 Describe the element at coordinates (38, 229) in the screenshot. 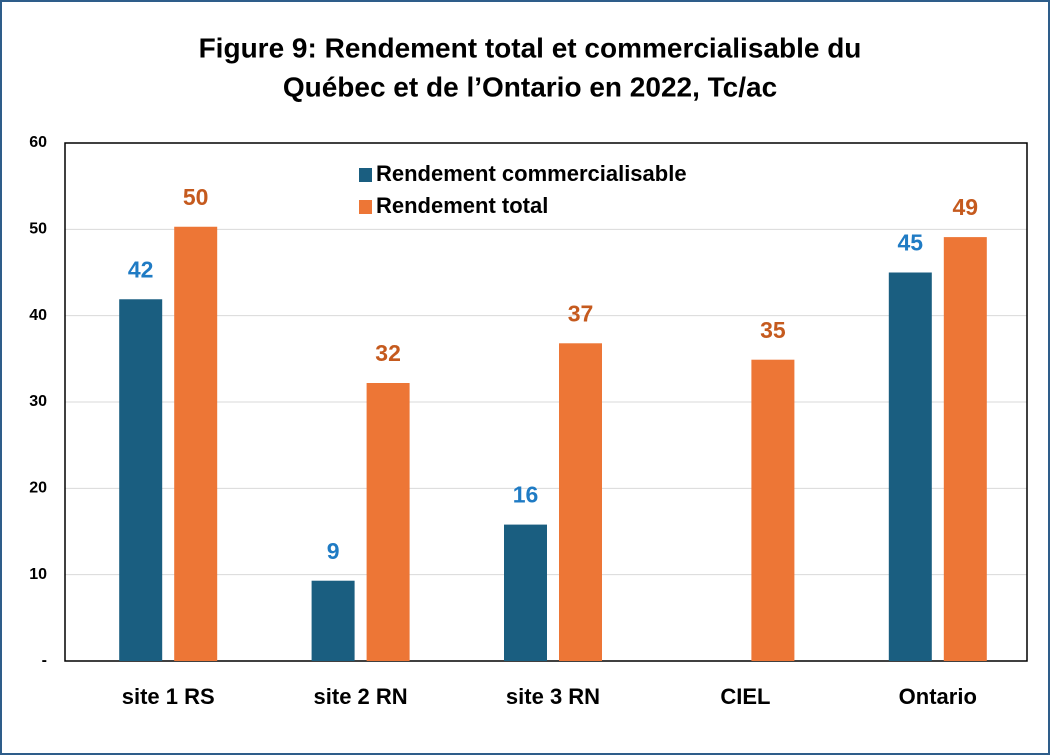

I see `y-tick-label: 50` at that location.